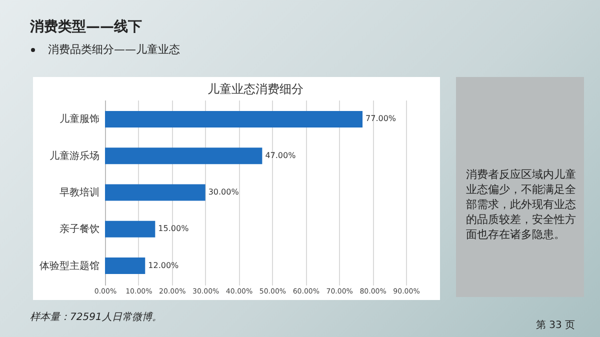 The image size is (600, 337). Describe the element at coordinates (174, 229) in the screenshot. I see `data-label: 15.00%` at that location.